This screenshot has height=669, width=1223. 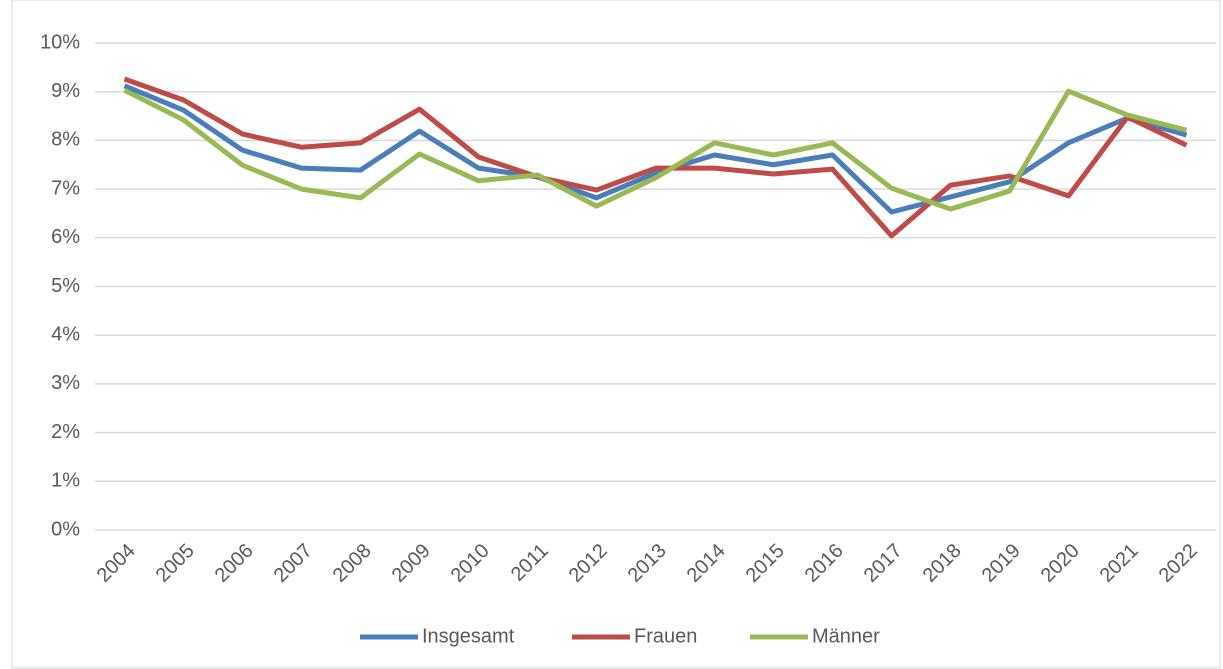 I want to click on y-tick-label: 7%, so click(x=65, y=188).